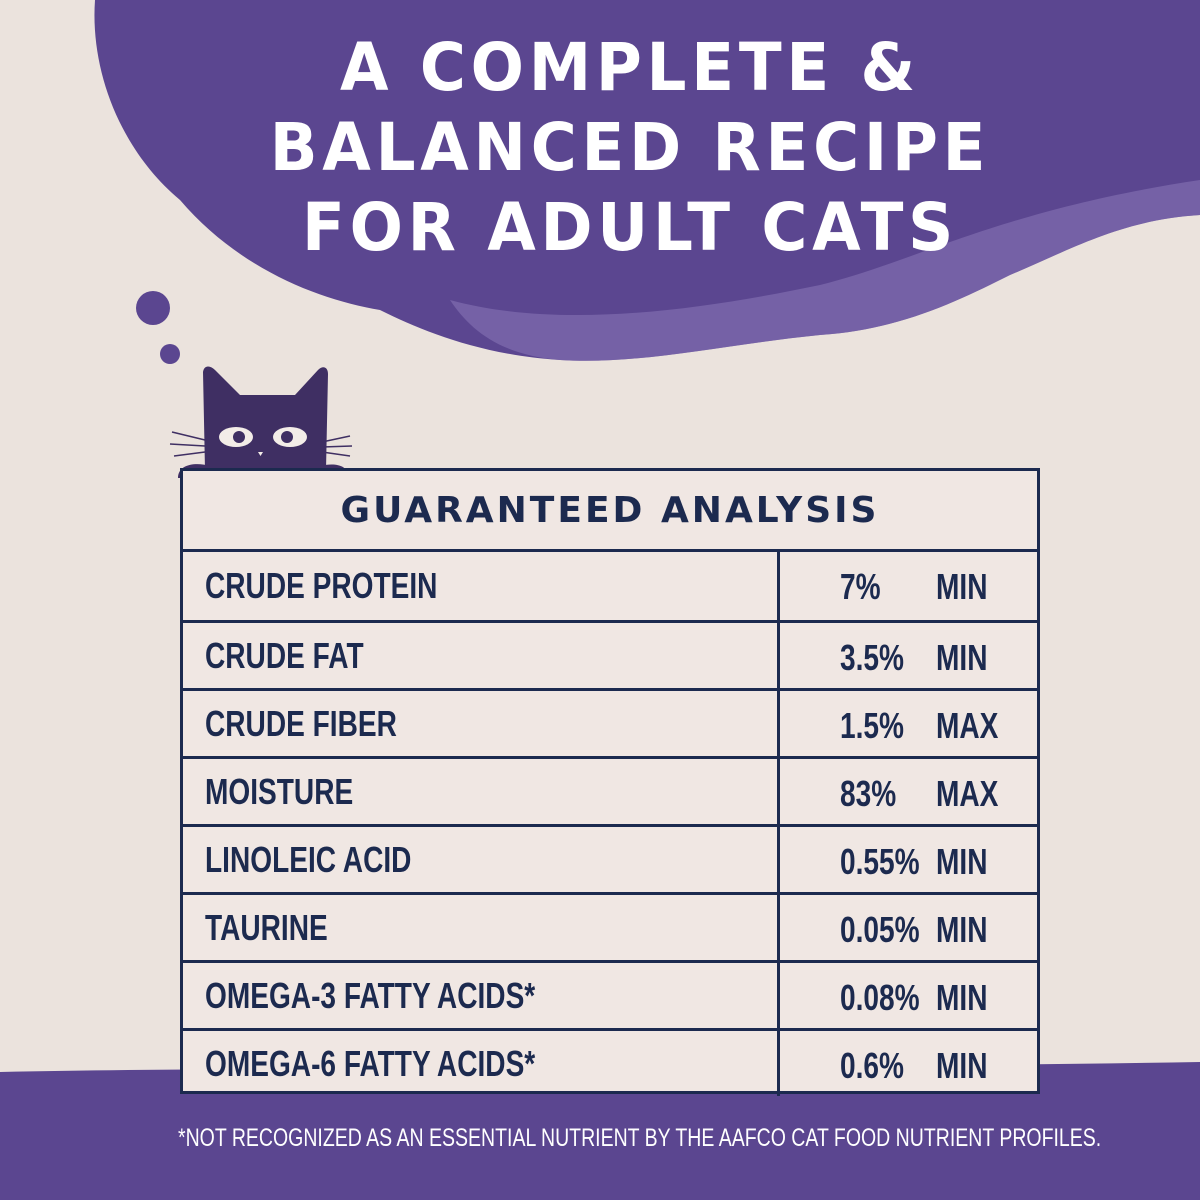 The width and height of the screenshot is (1200, 1200). I want to click on nutrient-name: OMEGA-6 FATTY ACIDS*, so click(370, 1063).